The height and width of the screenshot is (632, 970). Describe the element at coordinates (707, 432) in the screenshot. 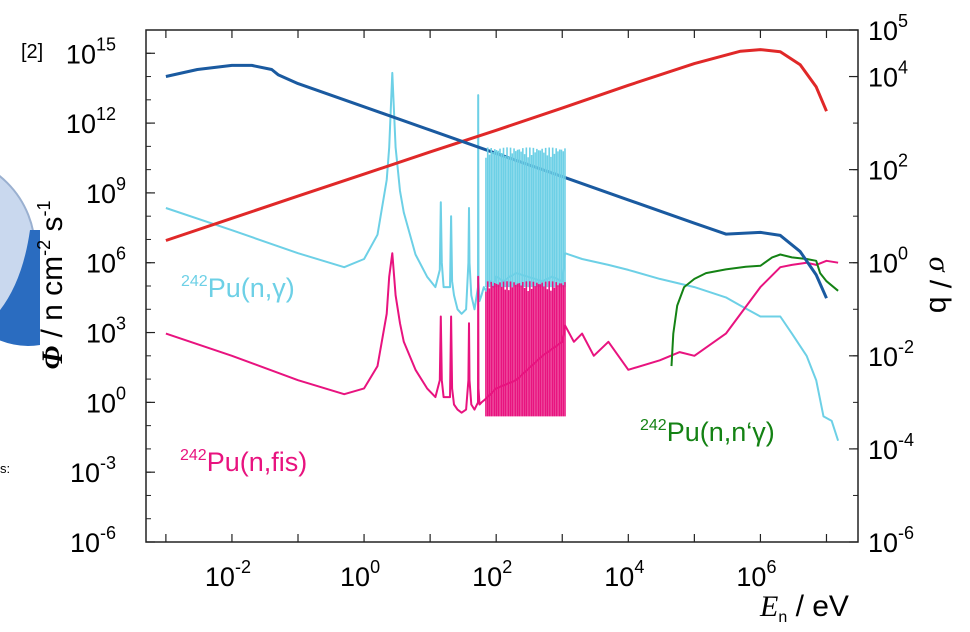

I see `annotation-inelastic: 242Pu(n,n‘γ)` at that location.